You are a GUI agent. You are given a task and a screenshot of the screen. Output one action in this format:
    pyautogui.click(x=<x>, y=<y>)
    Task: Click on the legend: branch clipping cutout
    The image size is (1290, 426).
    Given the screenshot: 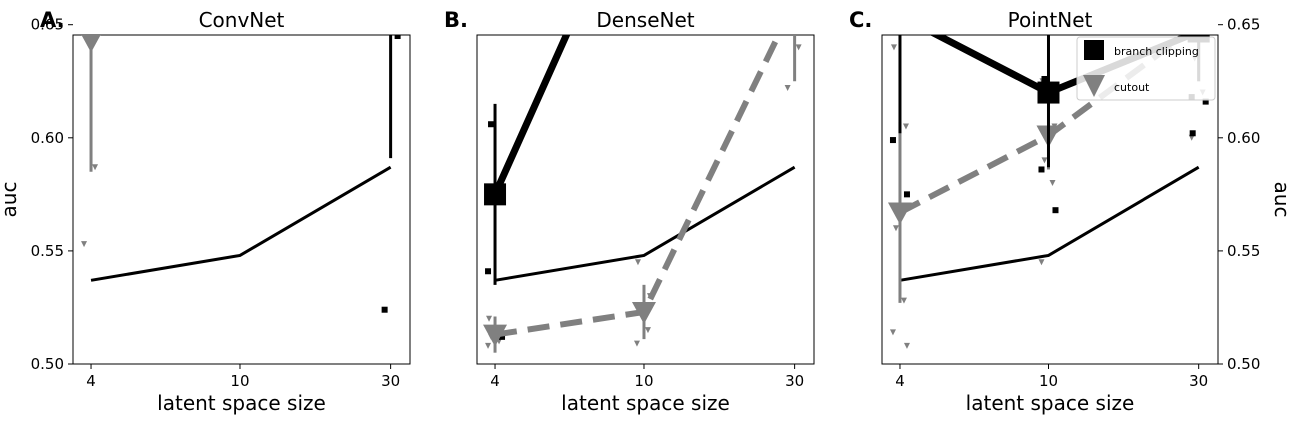 What is the action you would take?
    pyautogui.click(x=1146, y=68)
    